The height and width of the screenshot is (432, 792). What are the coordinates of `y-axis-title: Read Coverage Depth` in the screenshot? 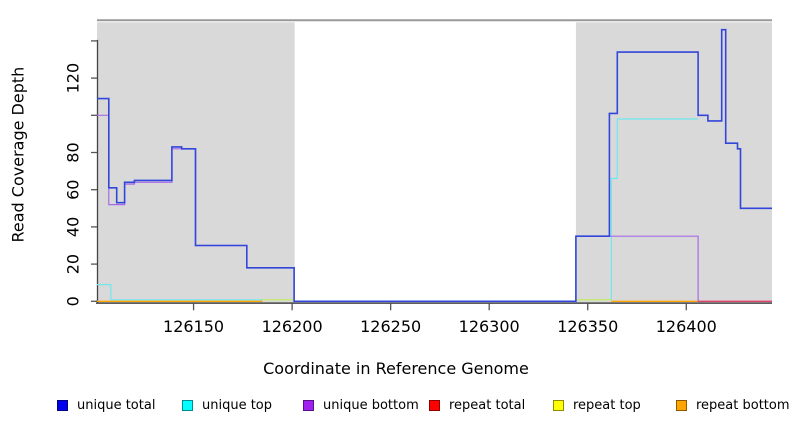 It's located at (18, 154).